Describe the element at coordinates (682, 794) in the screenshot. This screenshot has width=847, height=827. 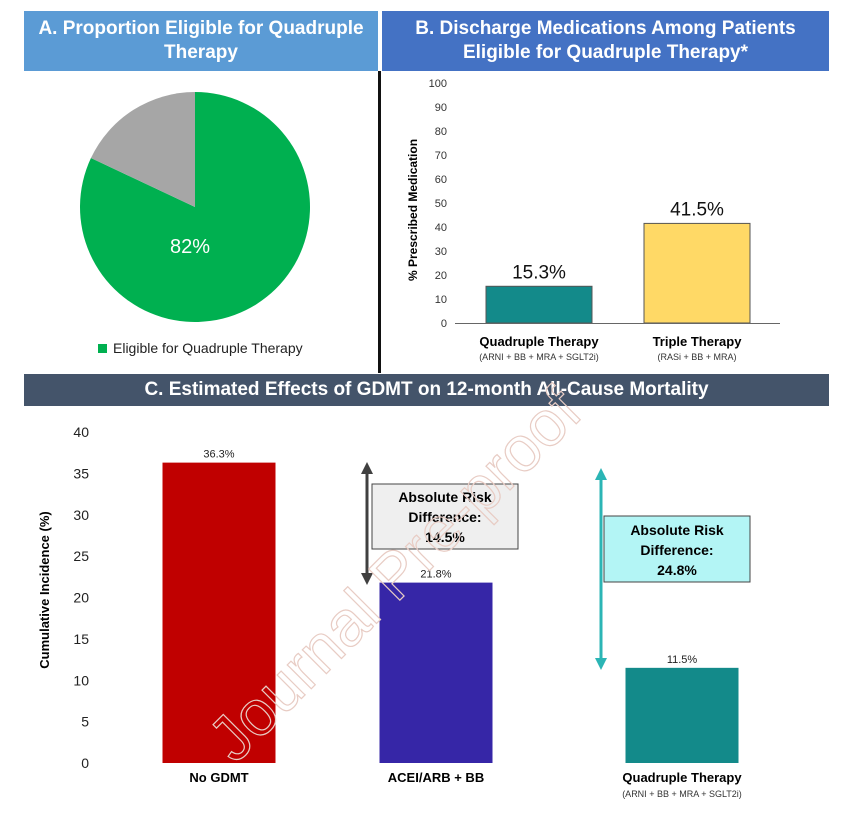
I see `panel-c-sublabel-quadruple: (ARNI + BB + MRA + SGLT2i)` at that location.